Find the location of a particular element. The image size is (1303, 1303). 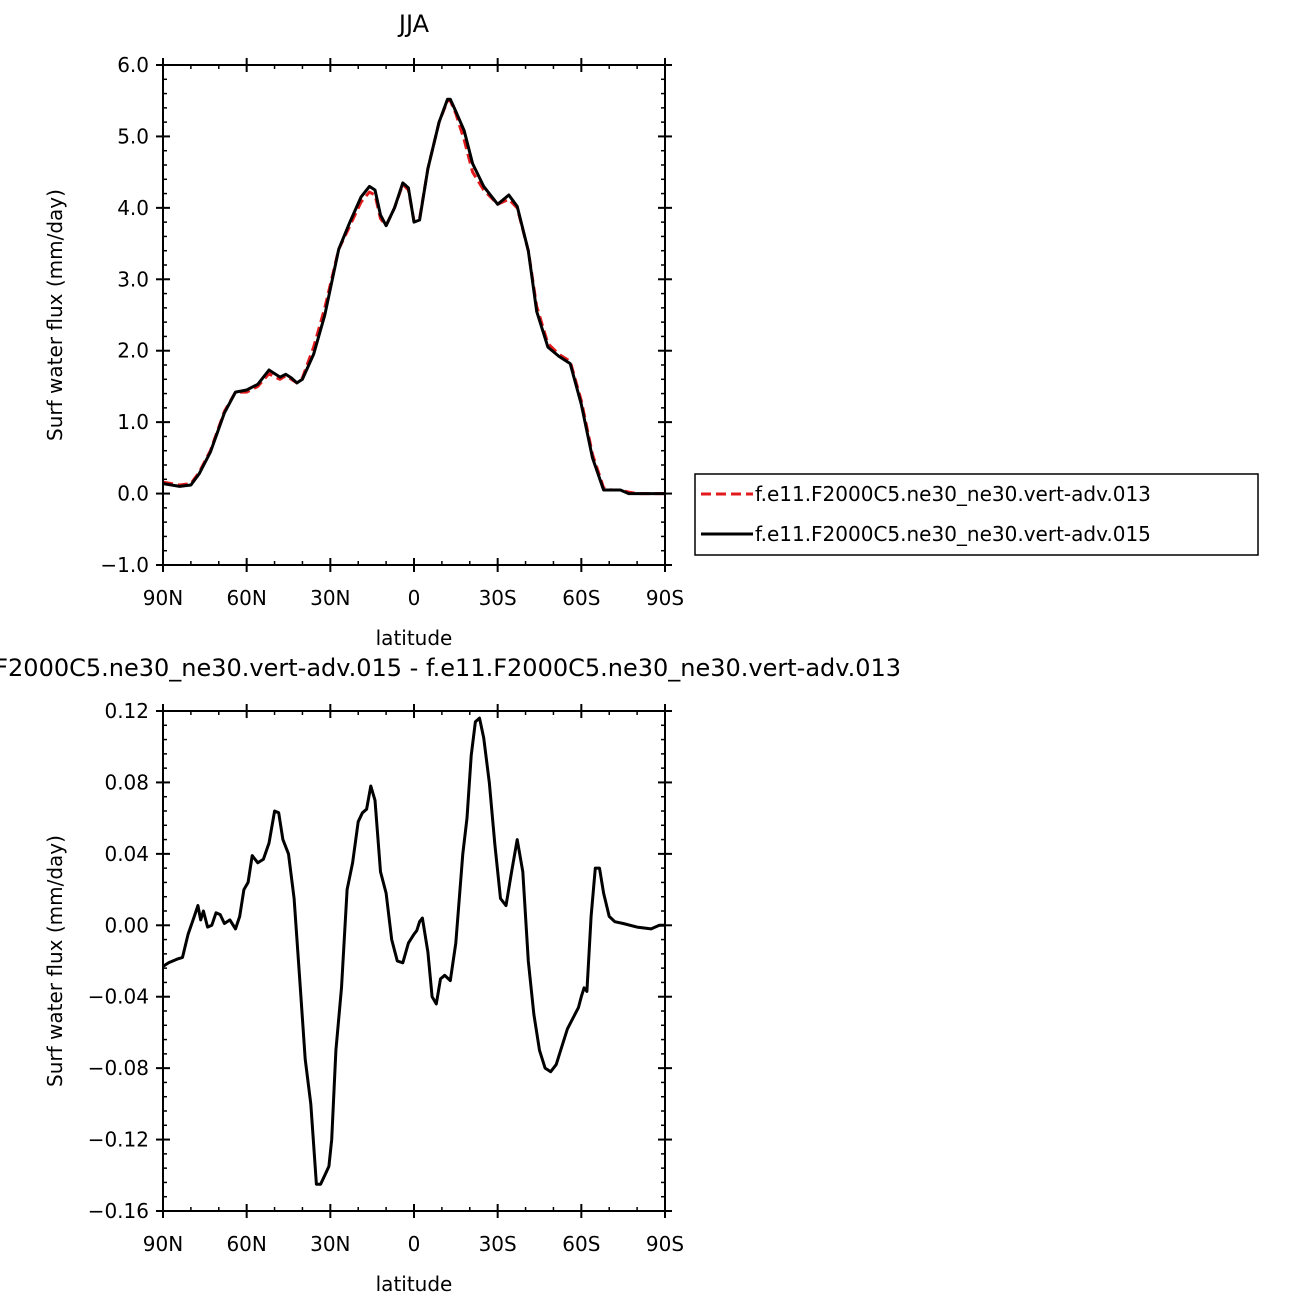

y-tick-label: 0.04 is located at coordinates (126, 854).